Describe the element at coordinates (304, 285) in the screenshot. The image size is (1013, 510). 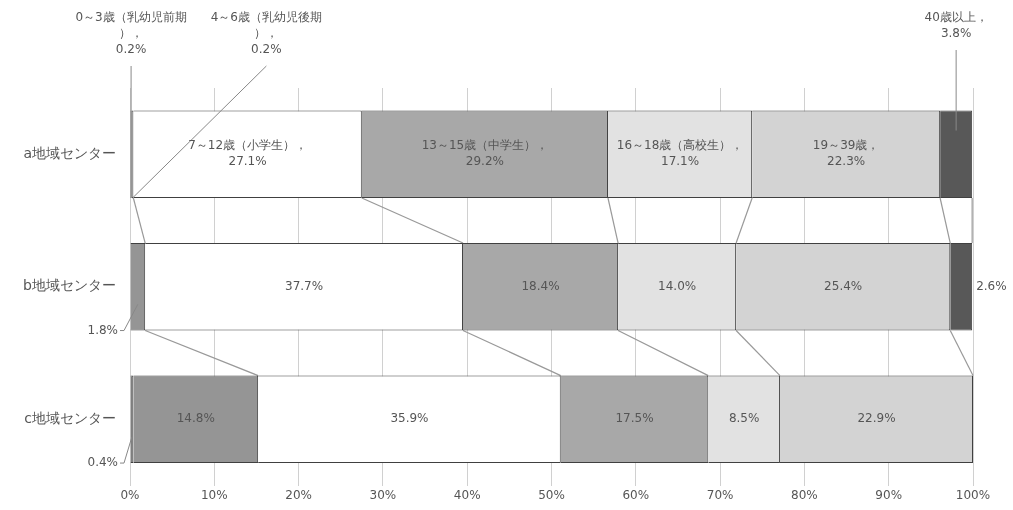
I see `data-label: 37.7%` at that location.